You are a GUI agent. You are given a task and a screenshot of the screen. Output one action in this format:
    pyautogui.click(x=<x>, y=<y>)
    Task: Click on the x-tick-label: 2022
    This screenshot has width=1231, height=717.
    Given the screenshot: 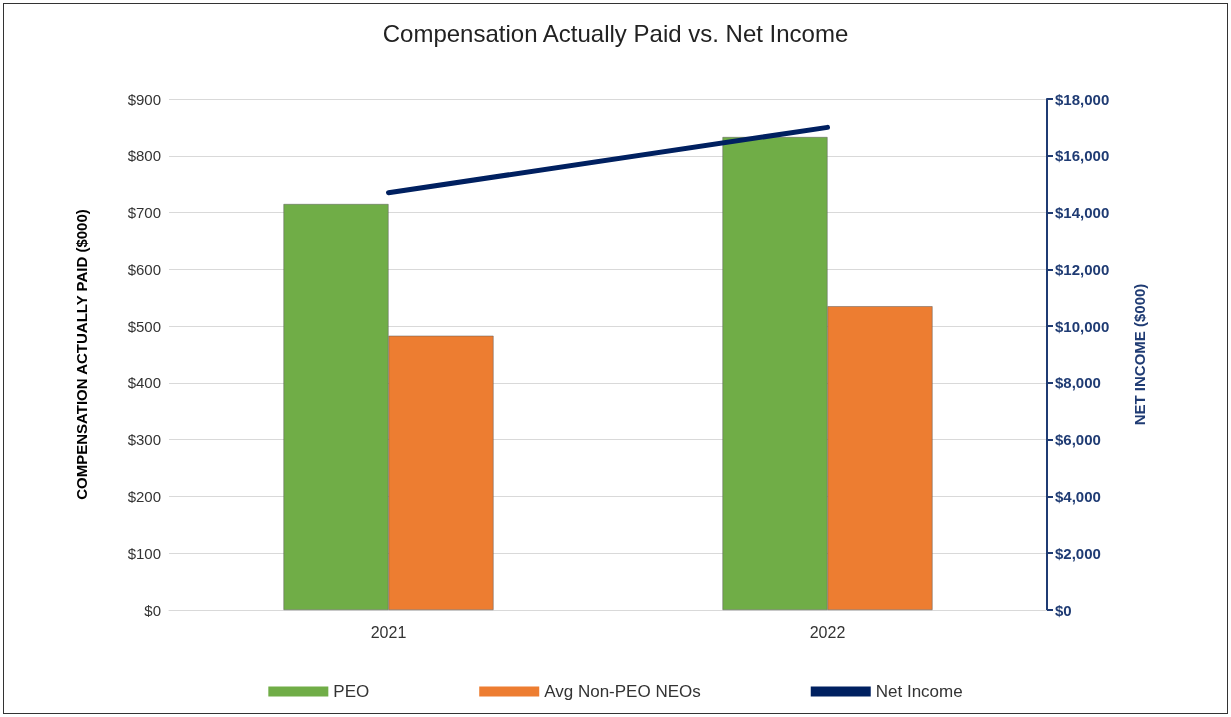 What is the action you would take?
    pyautogui.click(x=827, y=632)
    